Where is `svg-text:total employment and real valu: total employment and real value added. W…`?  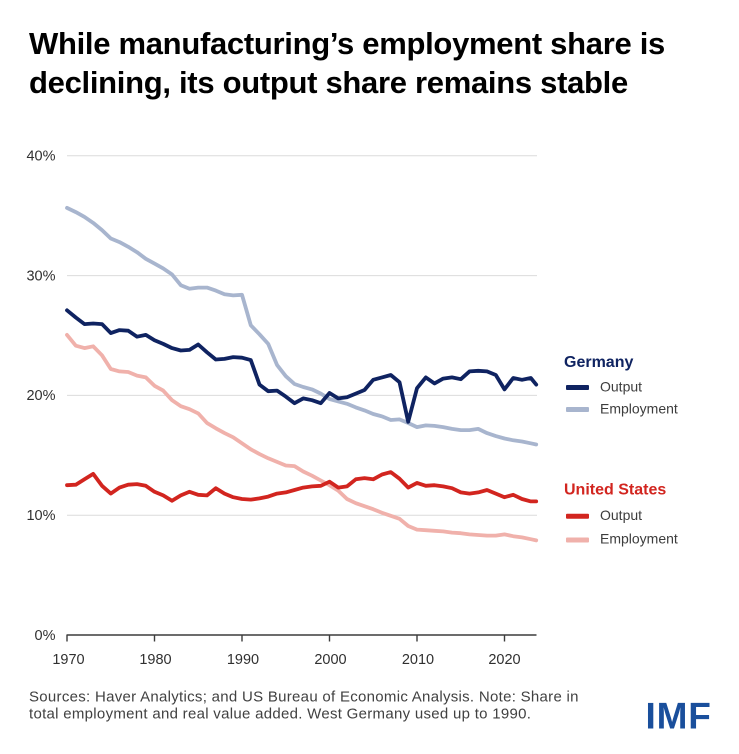 svg-text:total employment and real valu: total employment and real value added. W… is located at coordinates (280, 713).